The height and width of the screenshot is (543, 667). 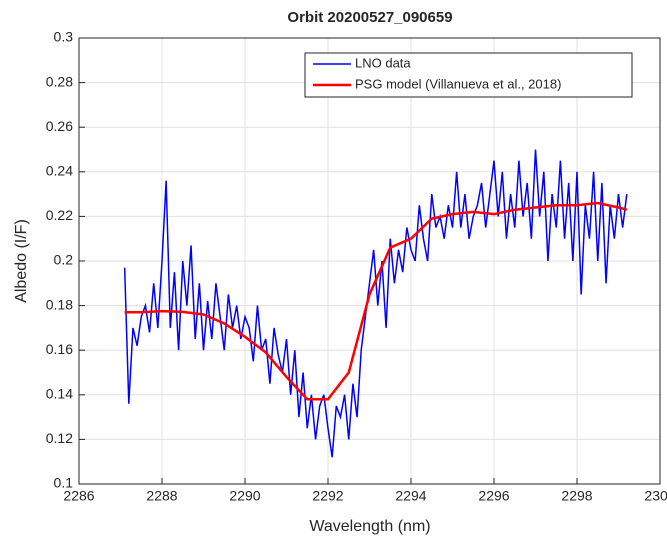 I want to click on legend-box, so click(x=468, y=75).